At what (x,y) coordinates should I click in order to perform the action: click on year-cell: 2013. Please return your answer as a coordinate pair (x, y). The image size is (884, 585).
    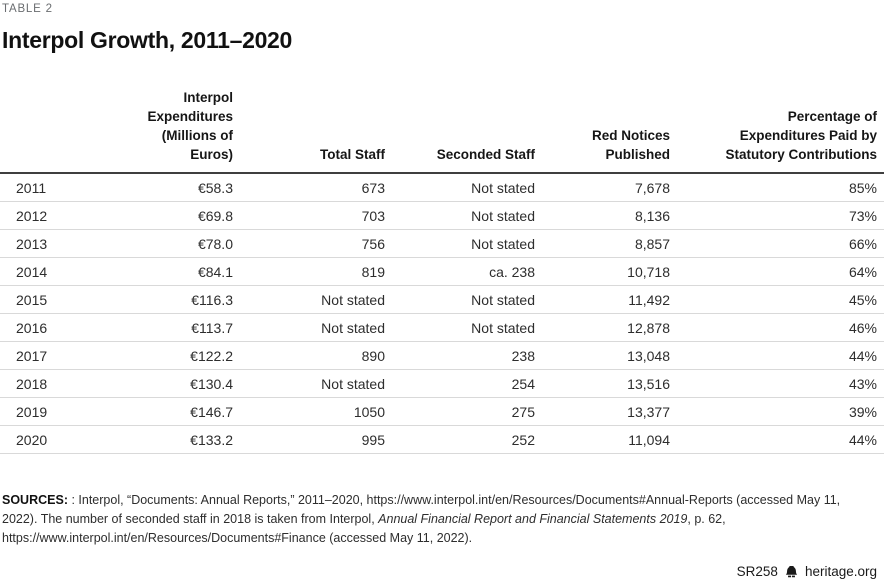
    Looking at the image, I should click on (62, 243).